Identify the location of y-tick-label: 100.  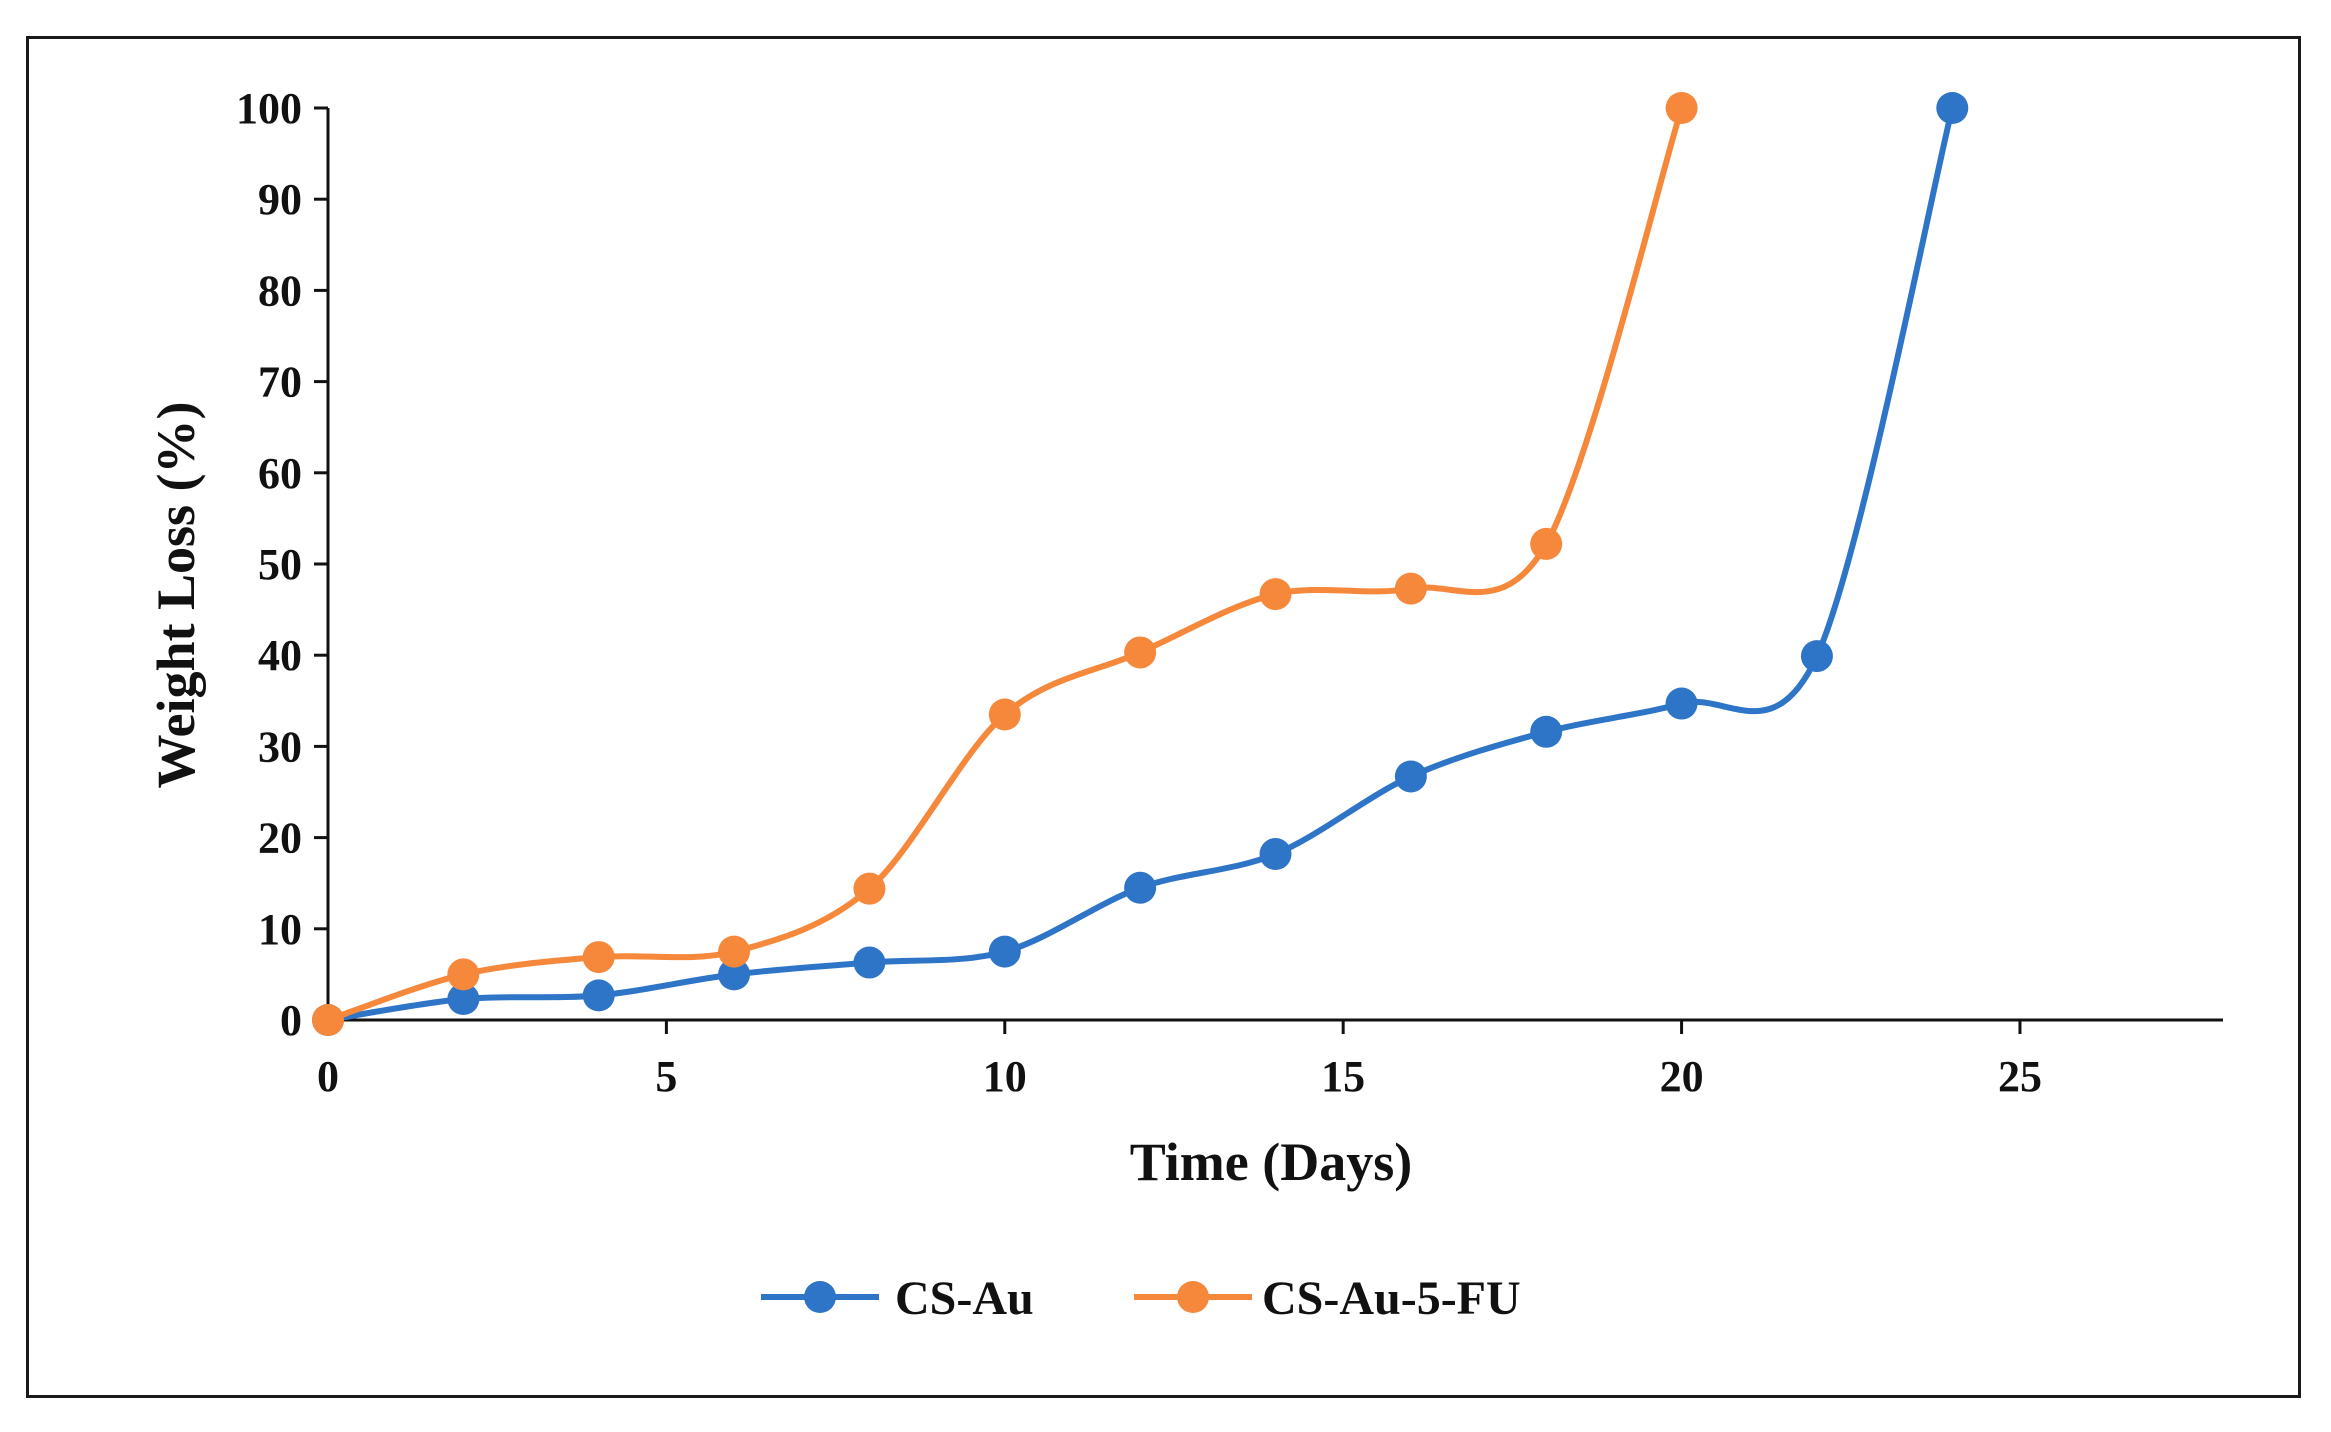
(269, 108).